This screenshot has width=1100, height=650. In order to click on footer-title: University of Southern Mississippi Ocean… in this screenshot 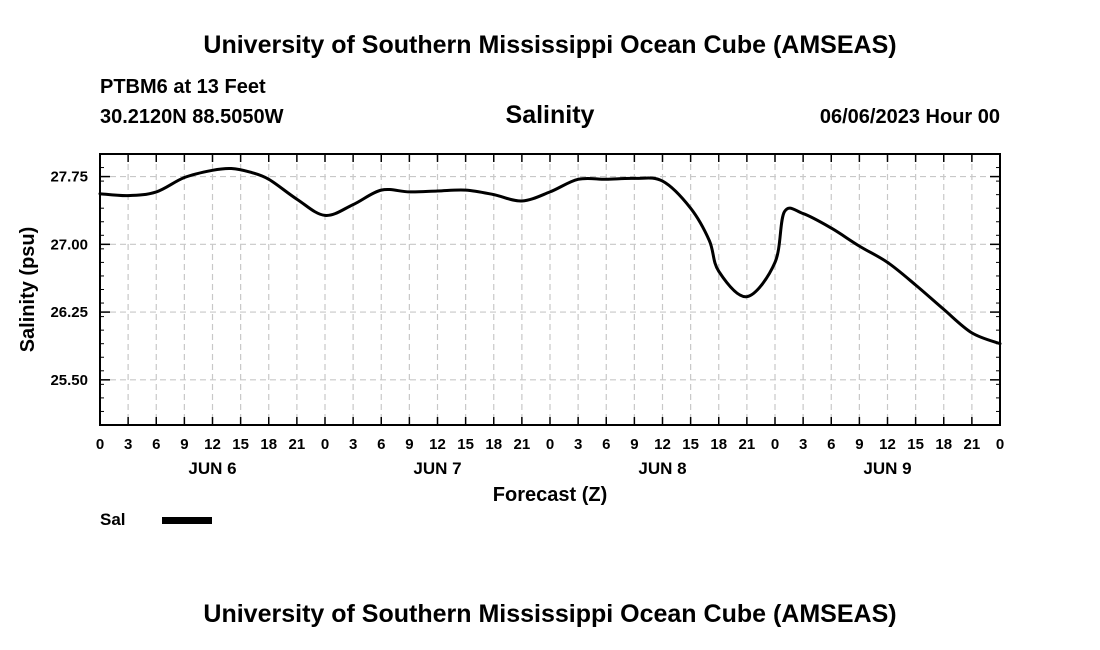, I will do `click(550, 614)`.